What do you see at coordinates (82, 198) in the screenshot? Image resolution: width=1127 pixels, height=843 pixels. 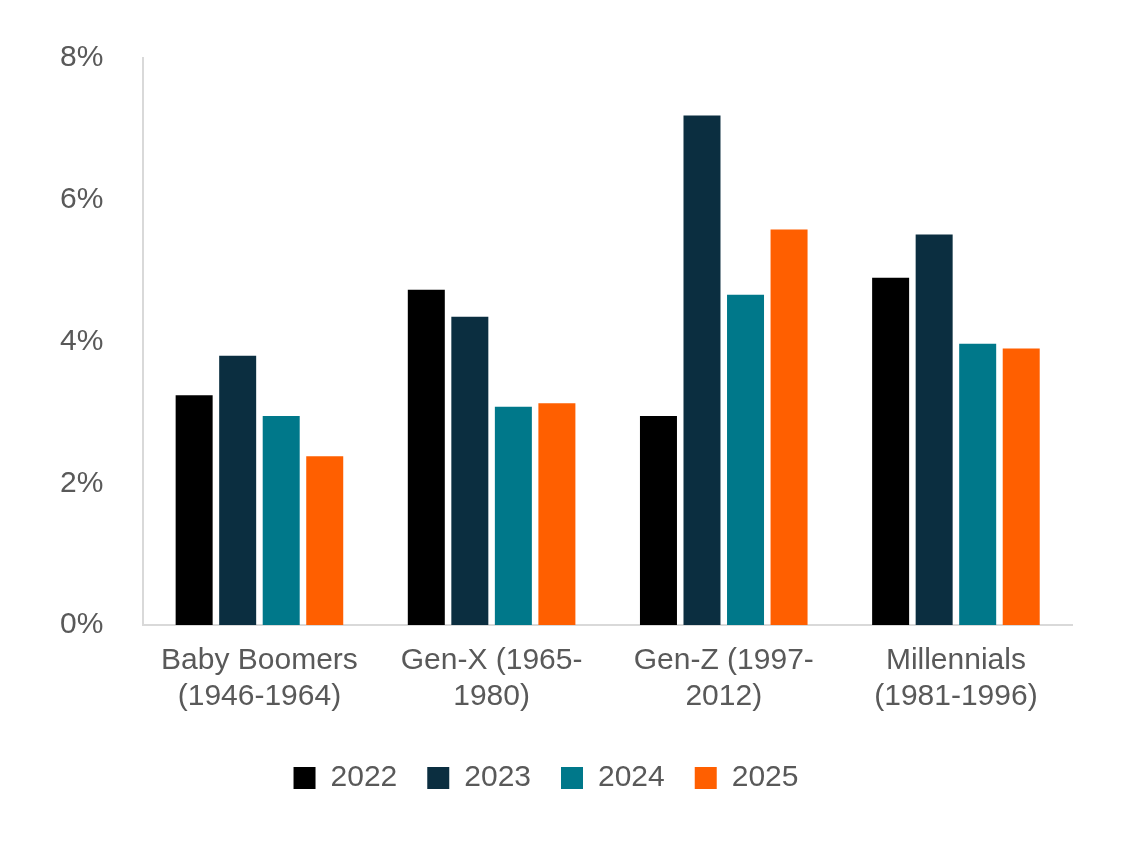 I see `y-tick-label: 6%` at bounding box center [82, 198].